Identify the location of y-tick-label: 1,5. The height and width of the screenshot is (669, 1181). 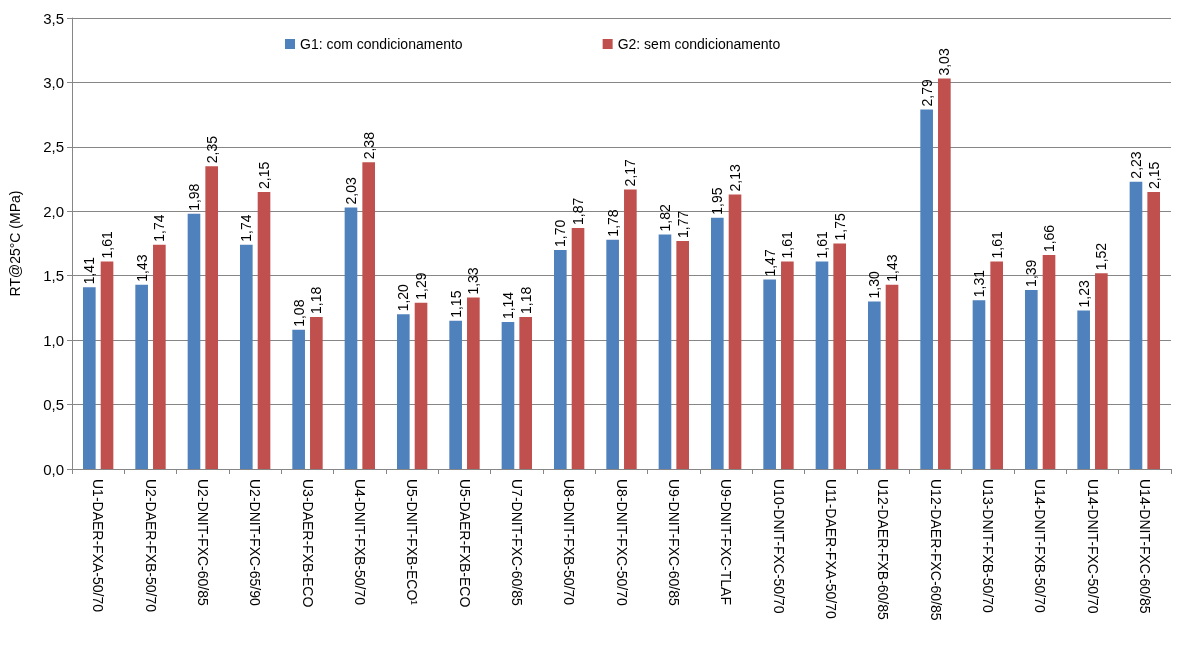
(53, 276).